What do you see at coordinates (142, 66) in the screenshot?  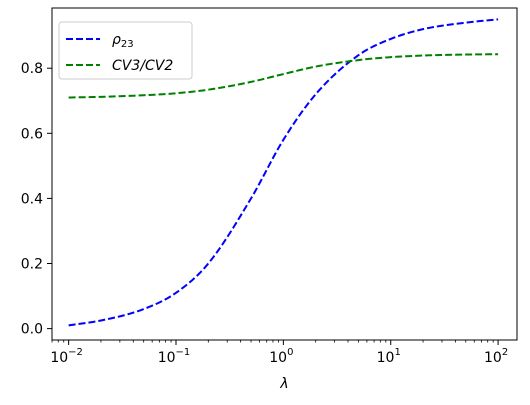 I see `legend-label-cv3-cv2: CV3/CV2` at bounding box center [142, 66].